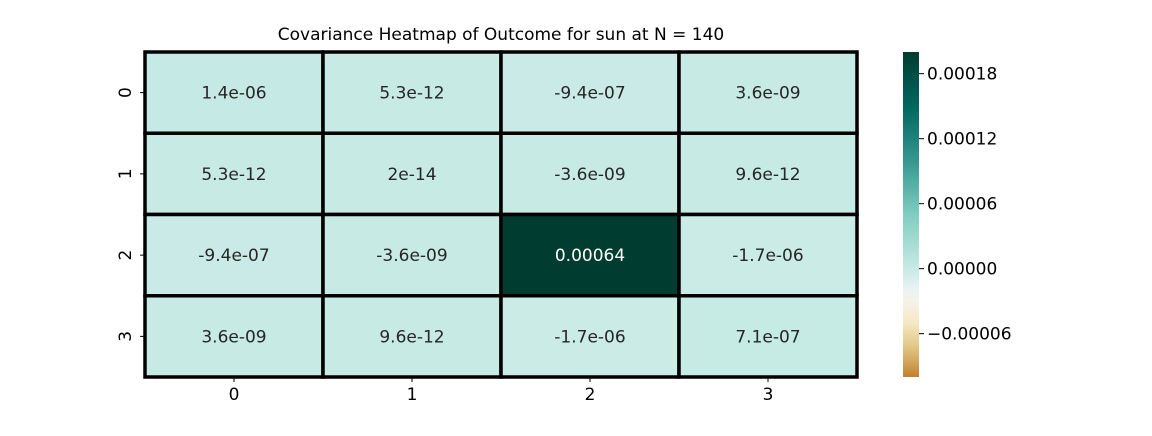 Image resolution: width=1152 pixels, height=436 pixels. Describe the element at coordinates (911, 214) in the screenshot. I see `colorbar-gradient` at that location.